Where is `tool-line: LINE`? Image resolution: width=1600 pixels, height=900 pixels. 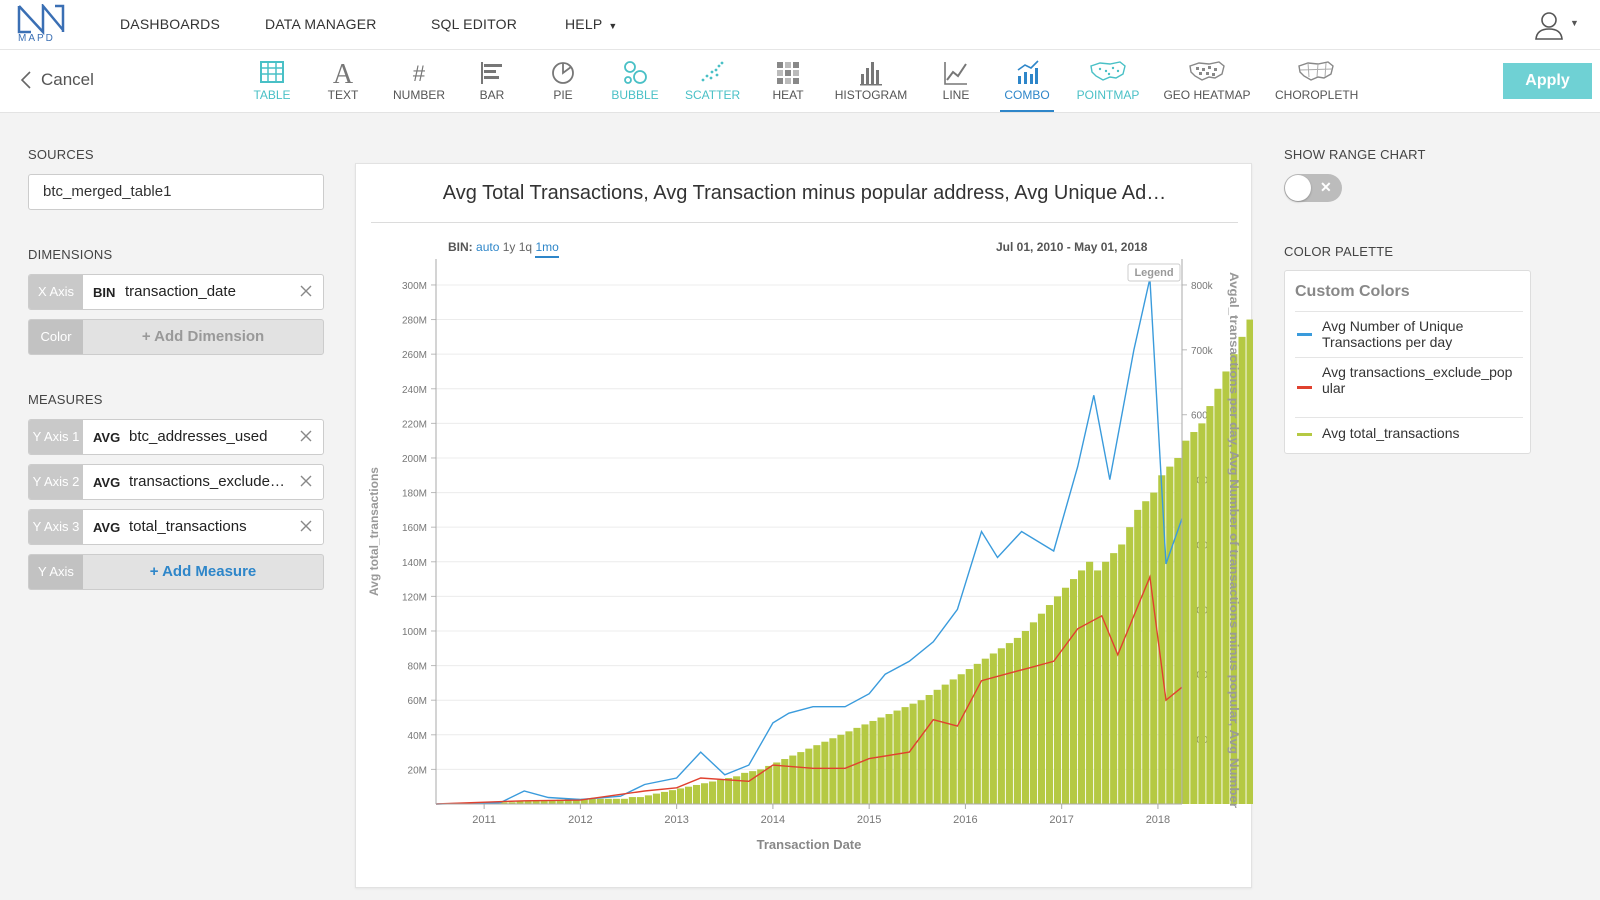
tool-line: LINE is located at coordinates (956, 84).